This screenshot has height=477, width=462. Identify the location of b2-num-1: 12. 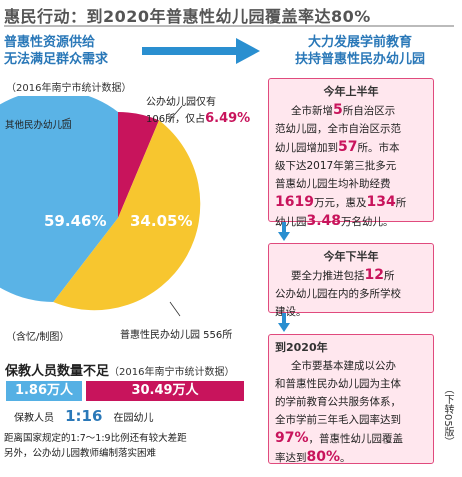
(374, 275).